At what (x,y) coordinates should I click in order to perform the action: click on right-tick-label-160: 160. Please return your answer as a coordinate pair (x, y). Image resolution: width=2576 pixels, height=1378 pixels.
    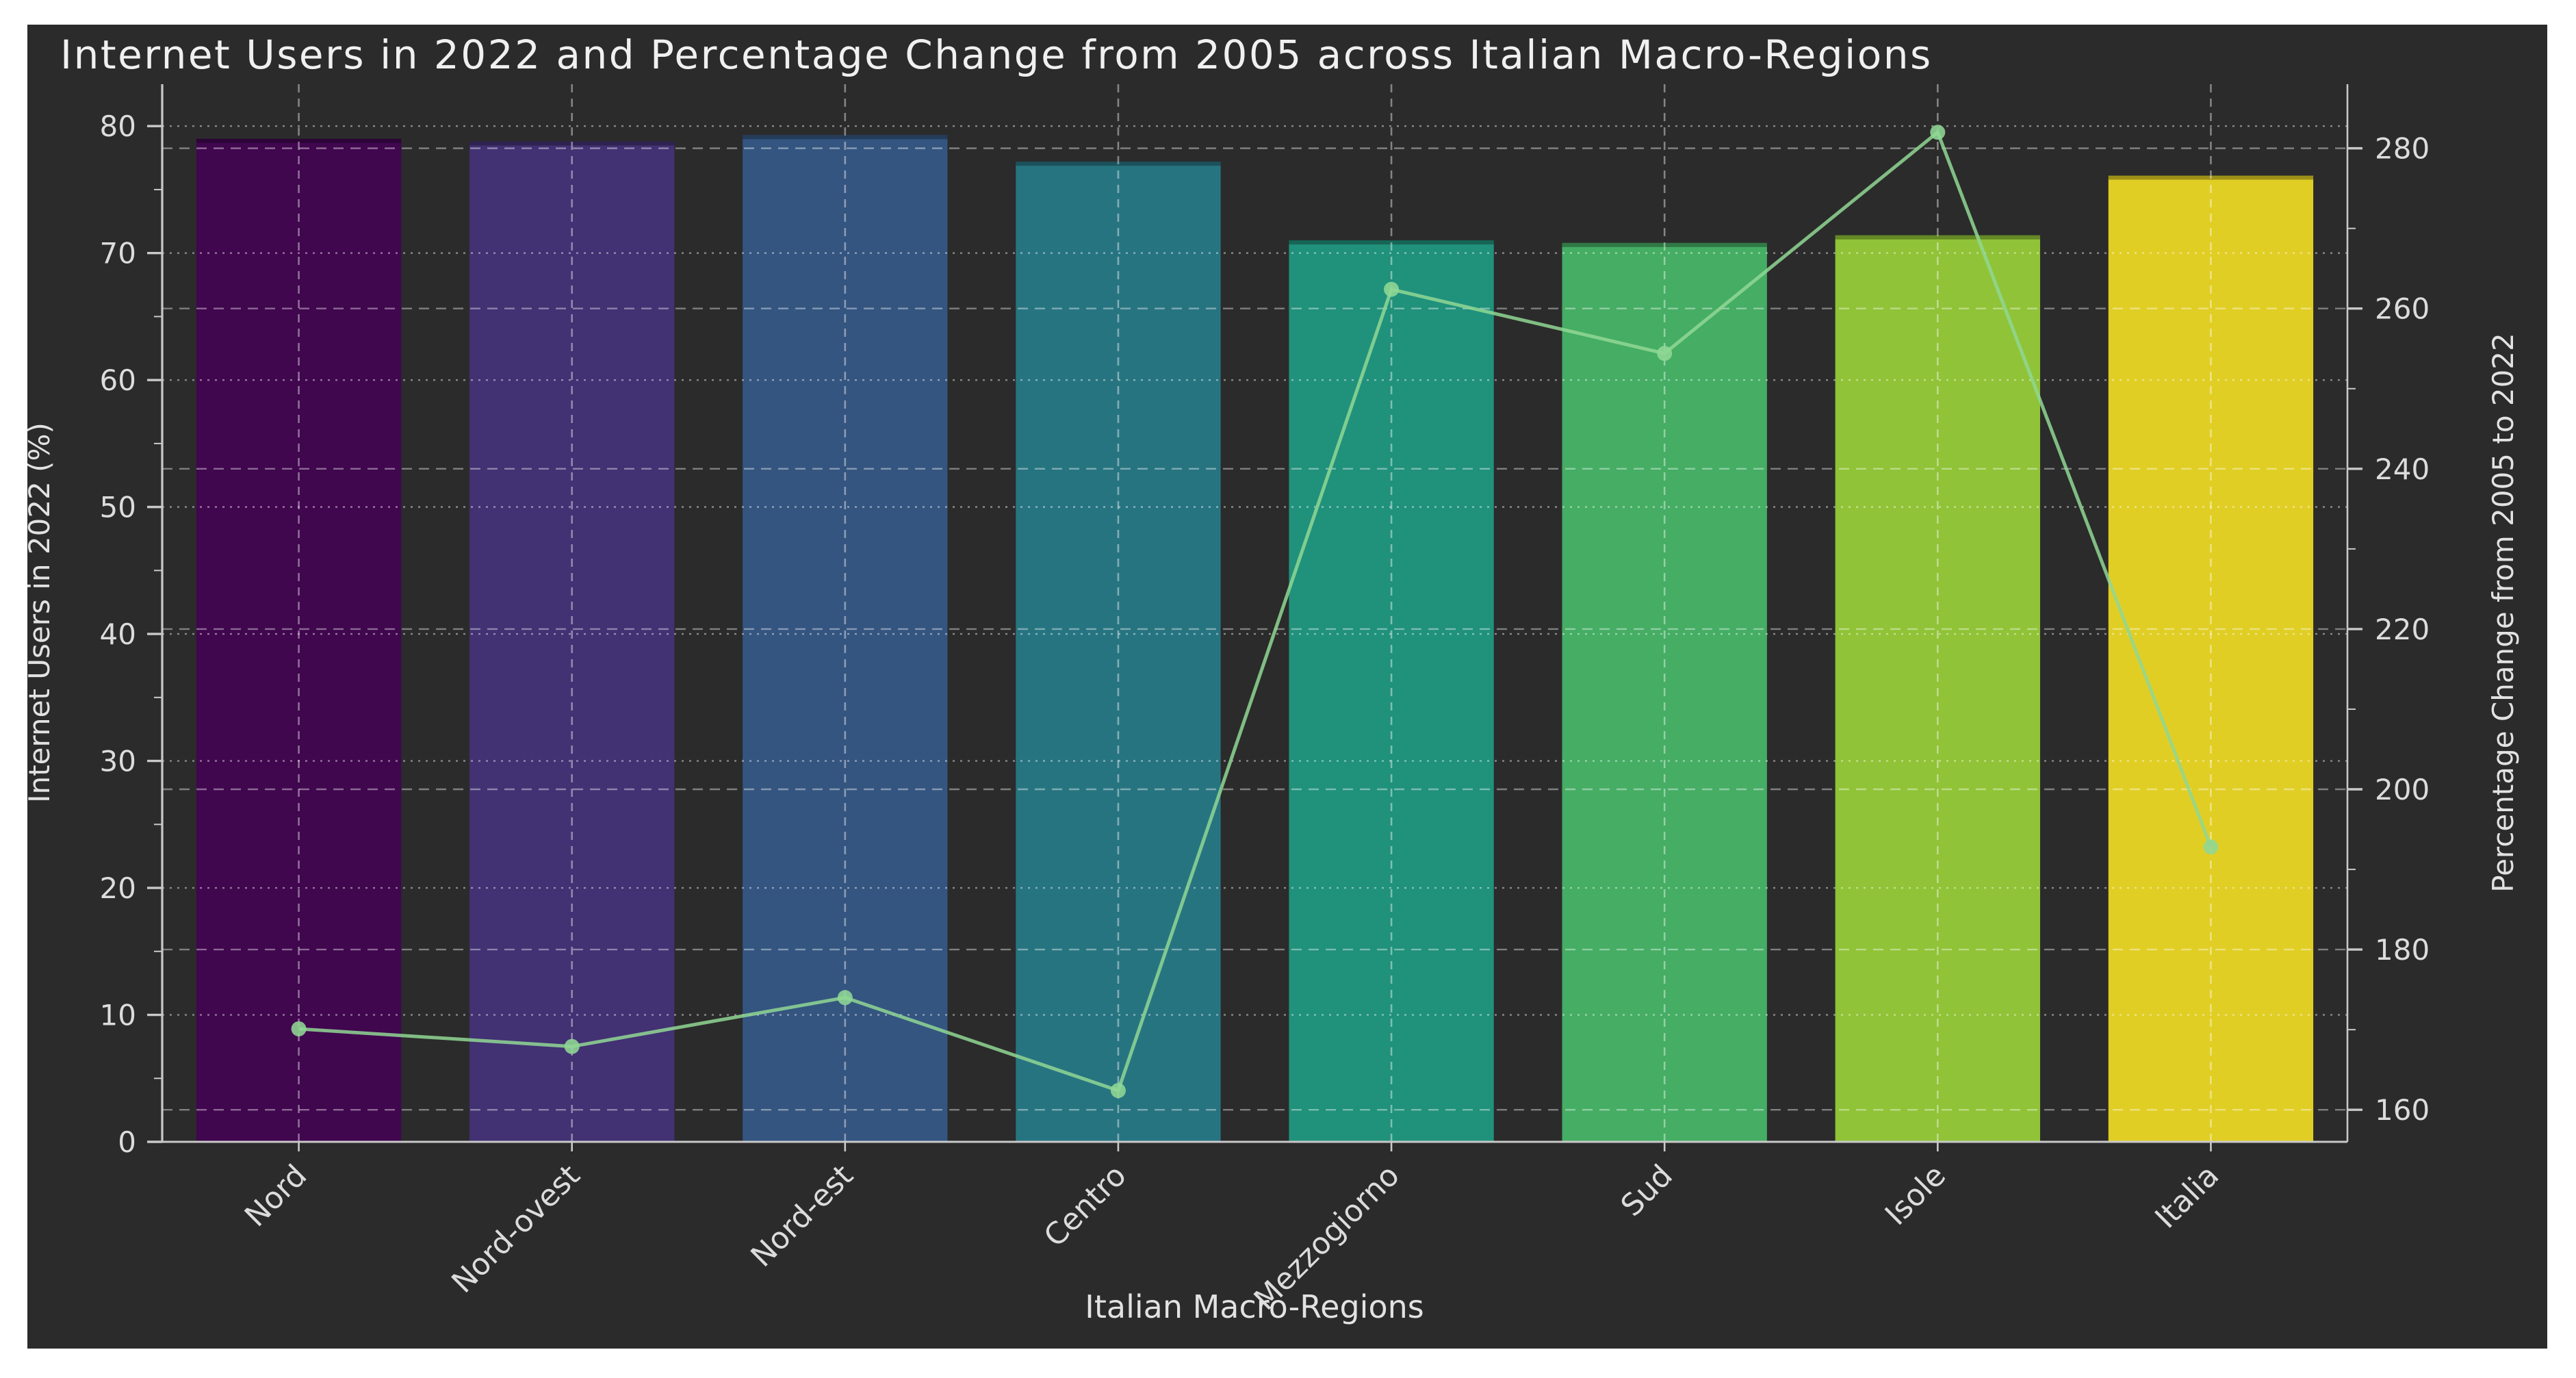
    Looking at the image, I should click on (2402, 1110).